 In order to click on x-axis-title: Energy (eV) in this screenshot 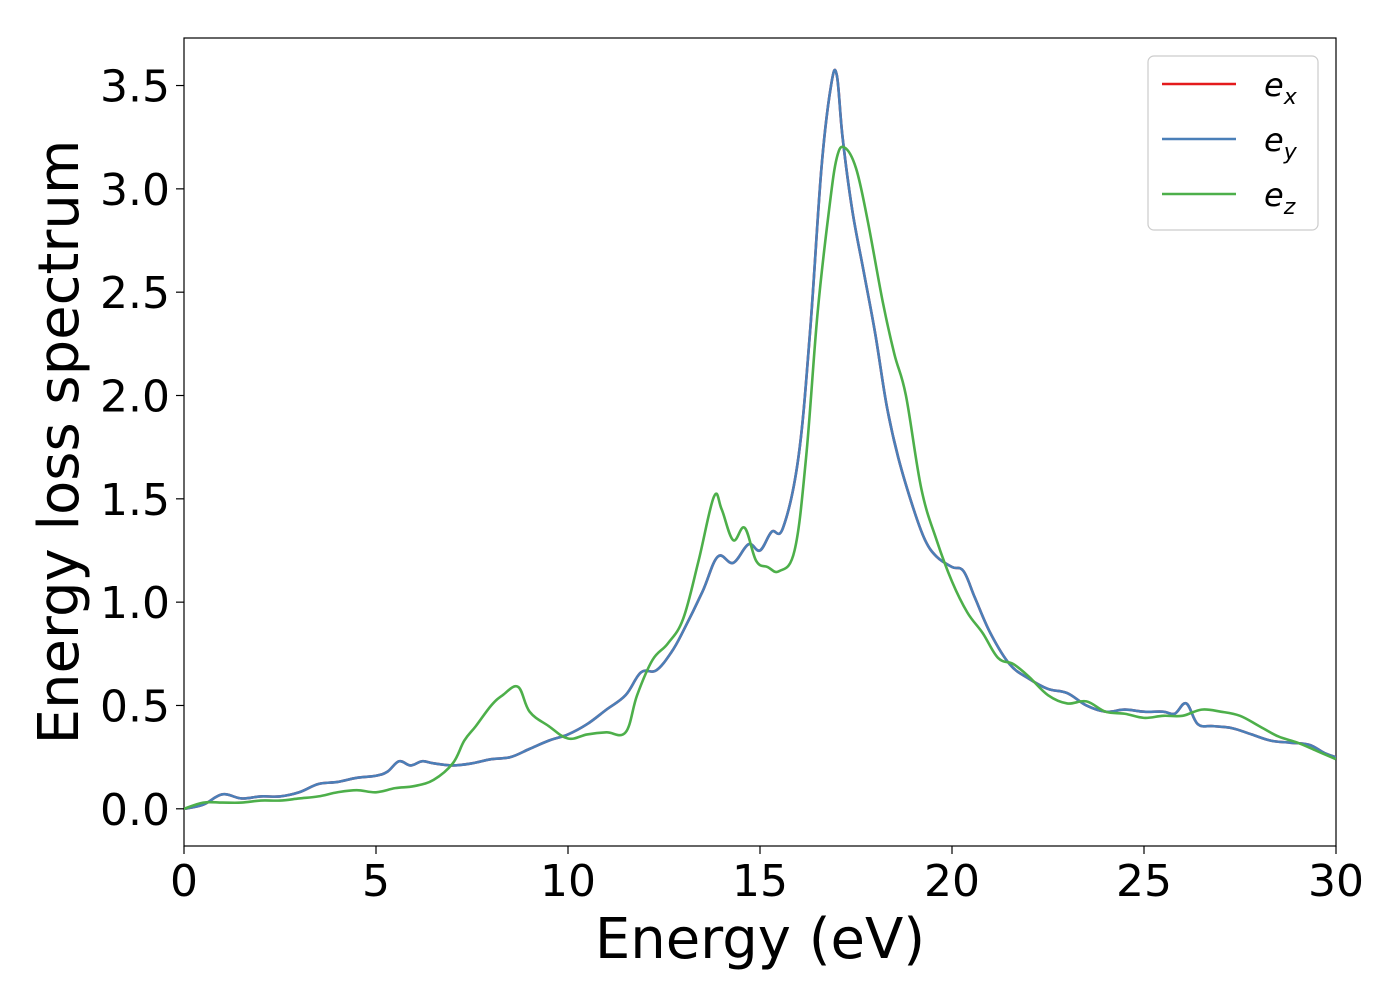, I will do `click(760, 939)`.